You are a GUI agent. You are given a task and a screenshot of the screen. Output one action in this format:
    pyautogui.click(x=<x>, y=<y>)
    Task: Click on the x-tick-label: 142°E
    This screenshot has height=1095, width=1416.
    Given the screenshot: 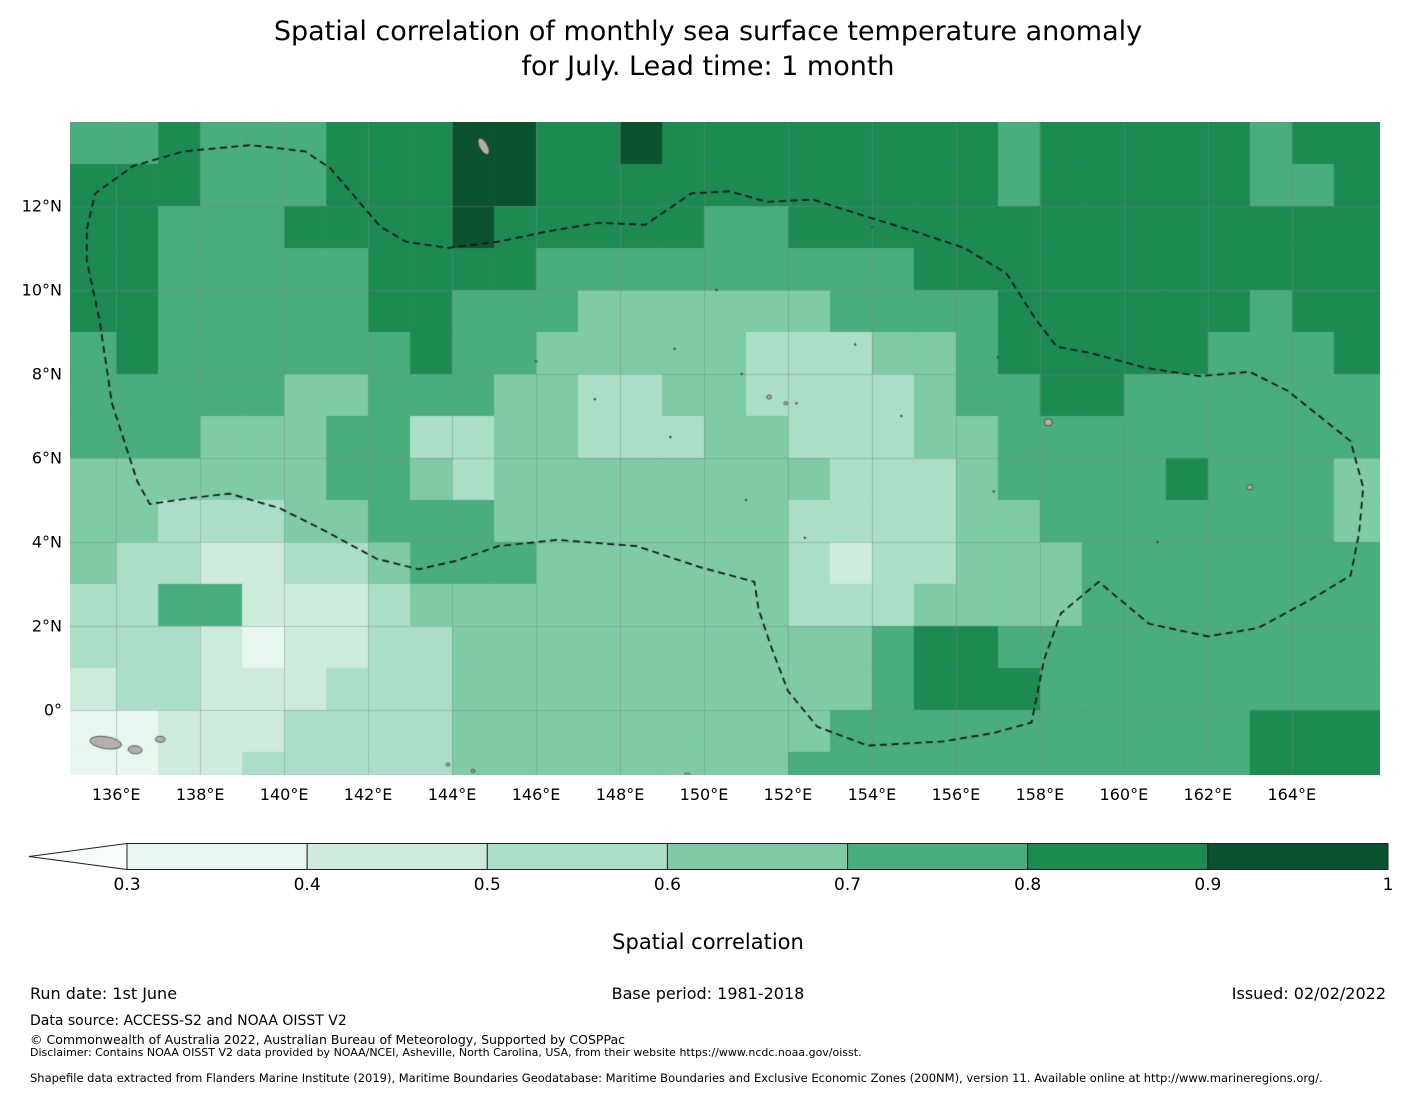 What is the action you would take?
    pyautogui.click(x=368, y=794)
    